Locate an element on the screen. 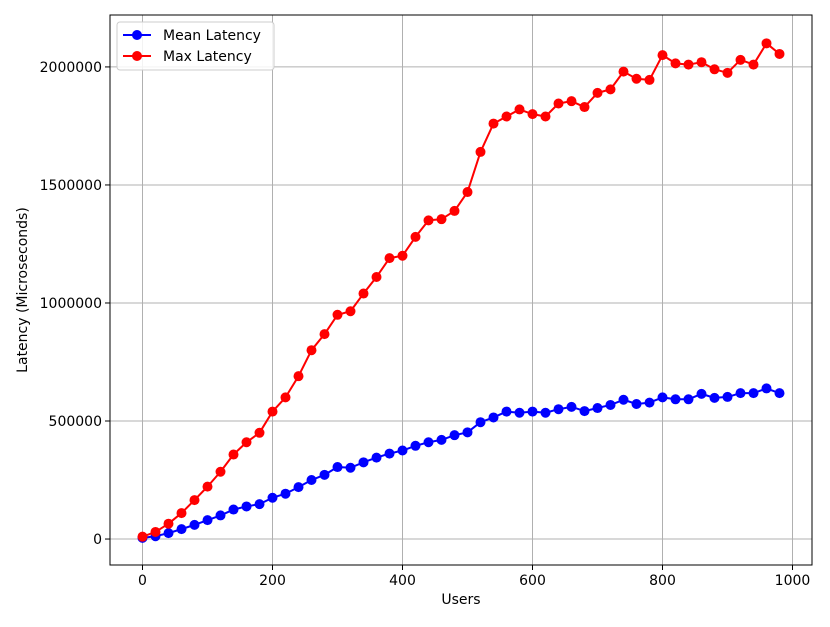 The width and height of the screenshot is (830, 627). y-tick-label: 2000000 is located at coordinates (71, 68).